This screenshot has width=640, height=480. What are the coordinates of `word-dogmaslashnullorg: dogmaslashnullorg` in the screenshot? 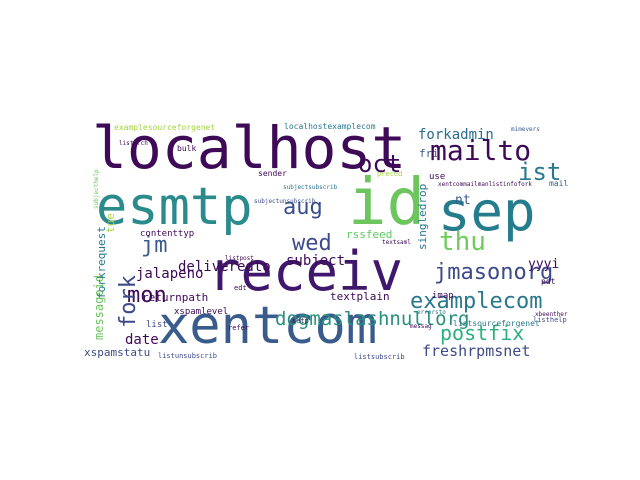 It's located at (372, 319).